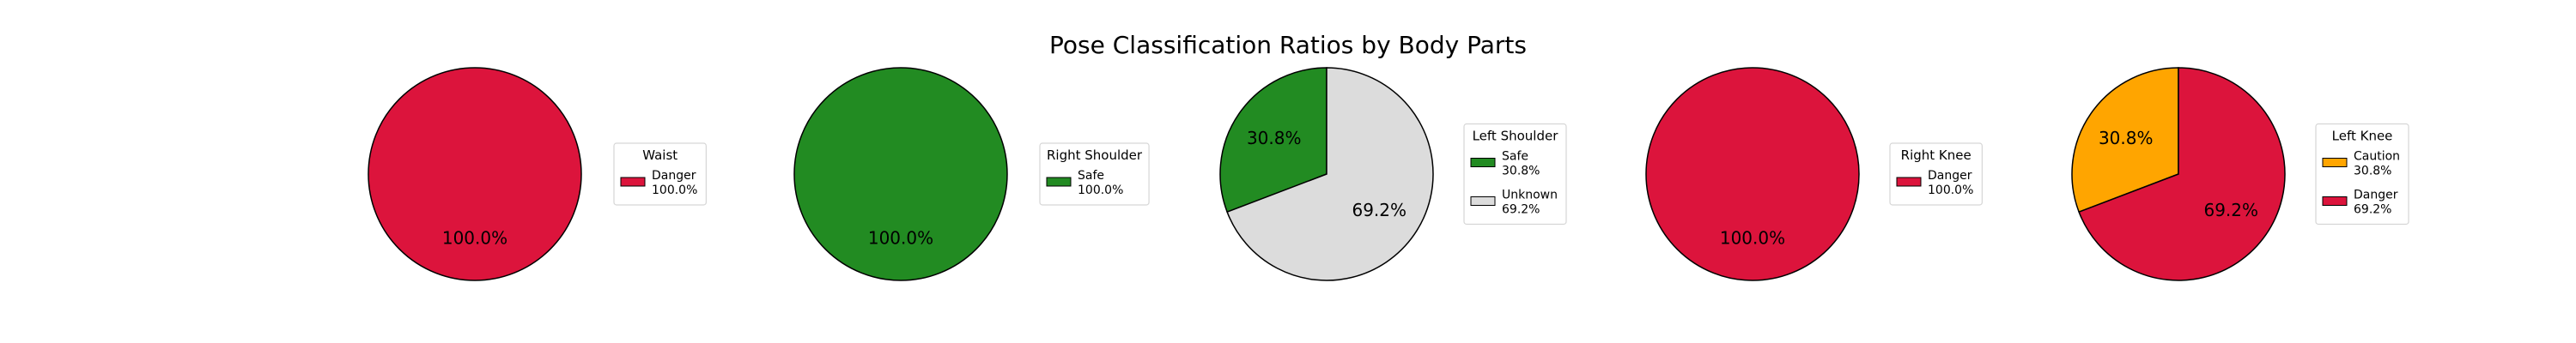 This screenshot has height=343, width=2576. What do you see at coordinates (1100, 191) in the screenshot?
I see `legend-pct-safe: 100.0%` at bounding box center [1100, 191].